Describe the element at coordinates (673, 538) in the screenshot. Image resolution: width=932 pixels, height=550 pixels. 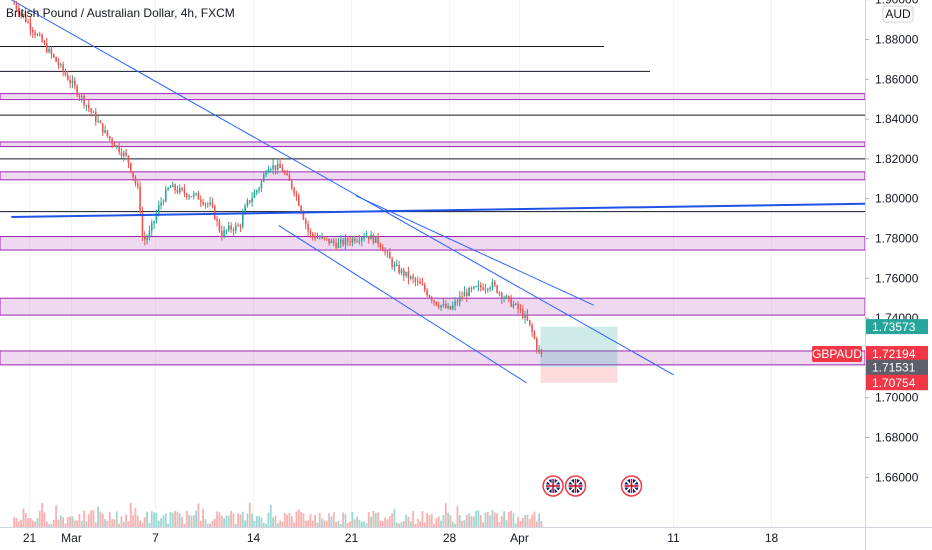
I see `x-tick-label: 11` at that location.